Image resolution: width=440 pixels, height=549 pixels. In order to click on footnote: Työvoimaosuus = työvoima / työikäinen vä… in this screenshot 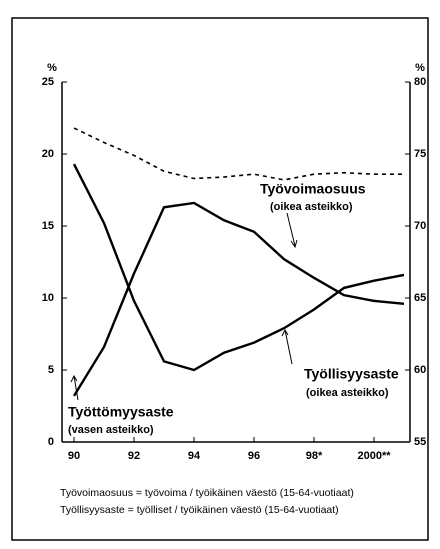, I will do `click(207, 493)`.